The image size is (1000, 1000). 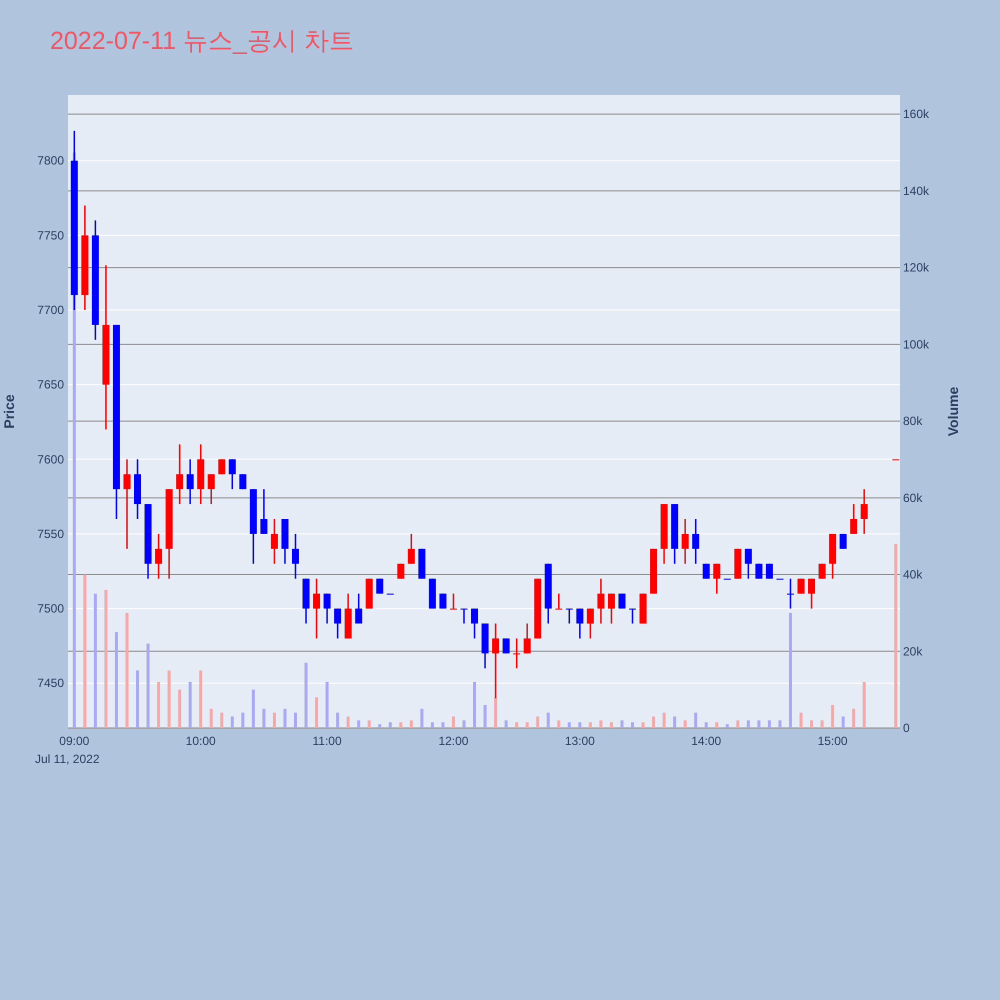 I want to click on y2-tick-label: 140k, so click(x=916, y=191).